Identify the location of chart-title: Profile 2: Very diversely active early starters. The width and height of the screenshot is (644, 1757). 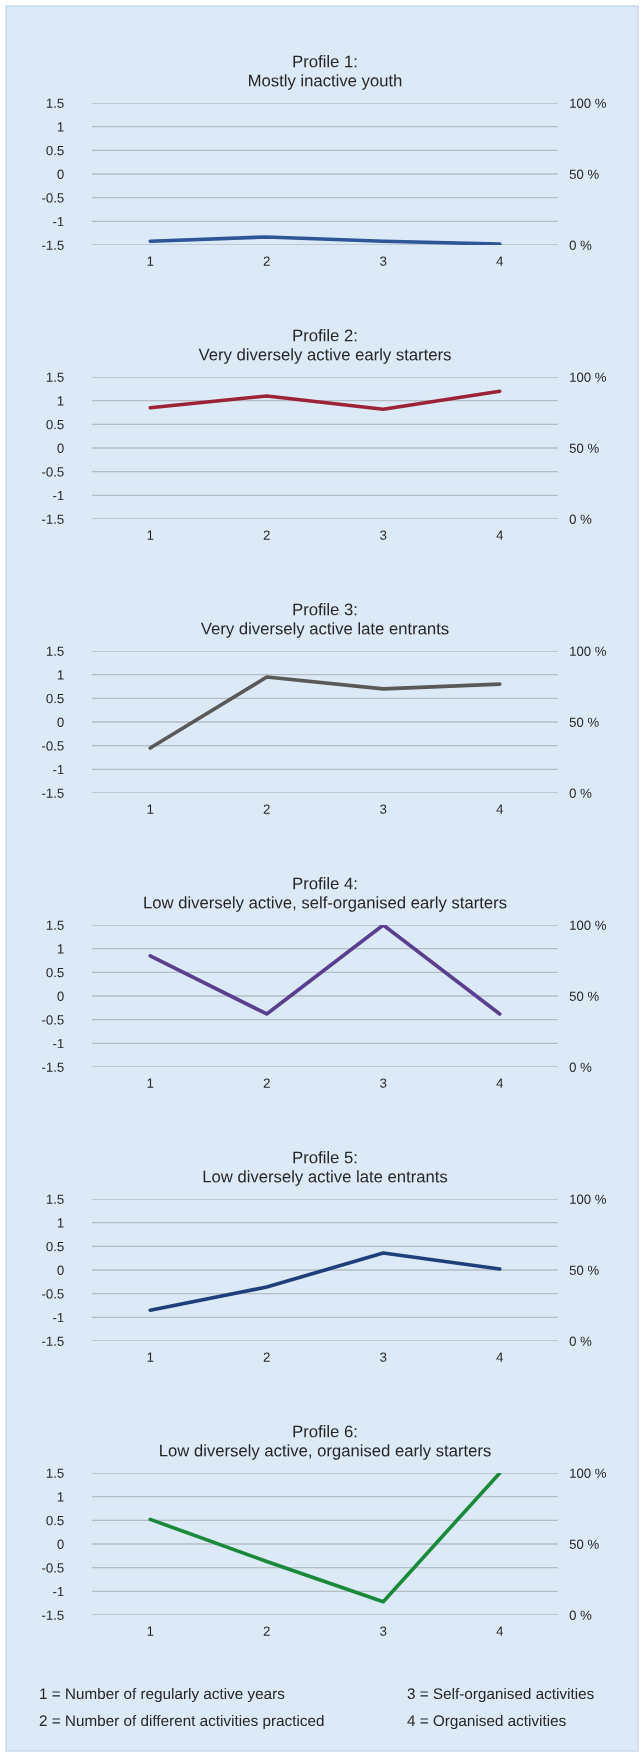
(324, 346).